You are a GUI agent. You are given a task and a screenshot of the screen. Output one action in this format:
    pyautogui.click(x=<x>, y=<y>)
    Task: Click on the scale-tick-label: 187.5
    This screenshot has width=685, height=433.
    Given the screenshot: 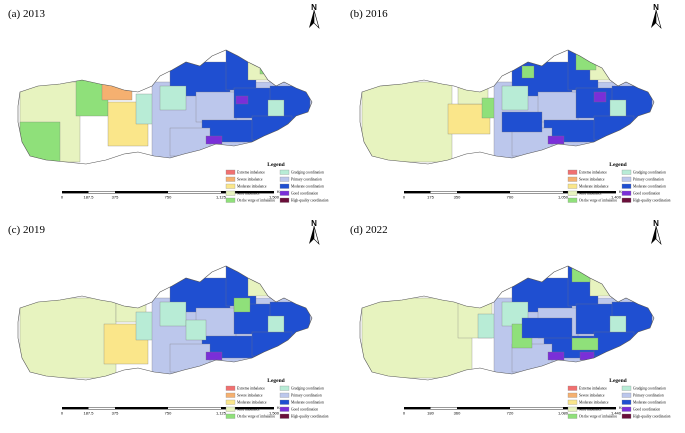 What is the action you would take?
    pyautogui.click(x=88, y=197)
    